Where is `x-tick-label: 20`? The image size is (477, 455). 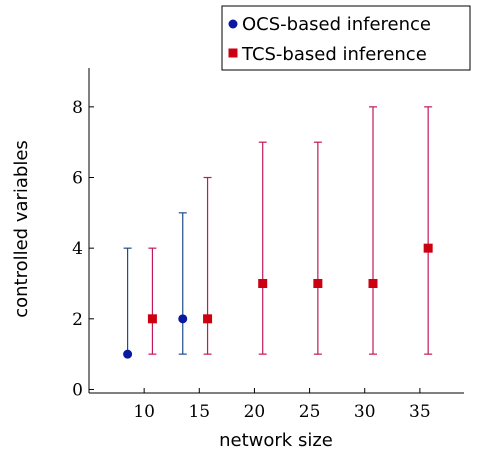
x-tick-label: 20 is located at coordinates (255, 412).